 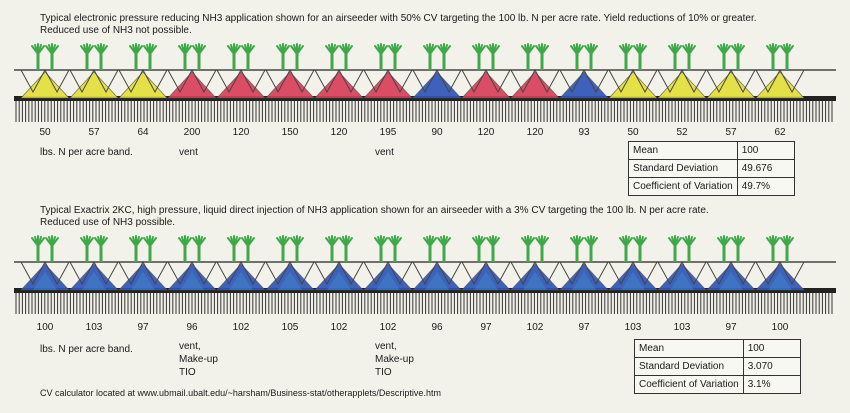 I want to click on rate-label: 102, so click(x=535, y=327).